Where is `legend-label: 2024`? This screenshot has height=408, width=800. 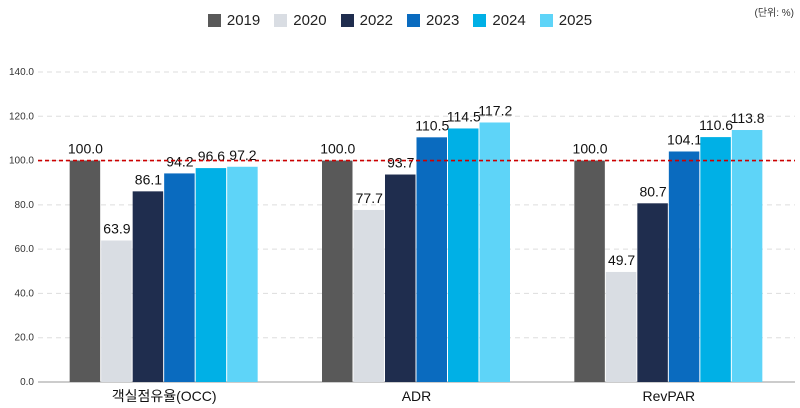
legend-label: 2024 is located at coordinates (509, 20).